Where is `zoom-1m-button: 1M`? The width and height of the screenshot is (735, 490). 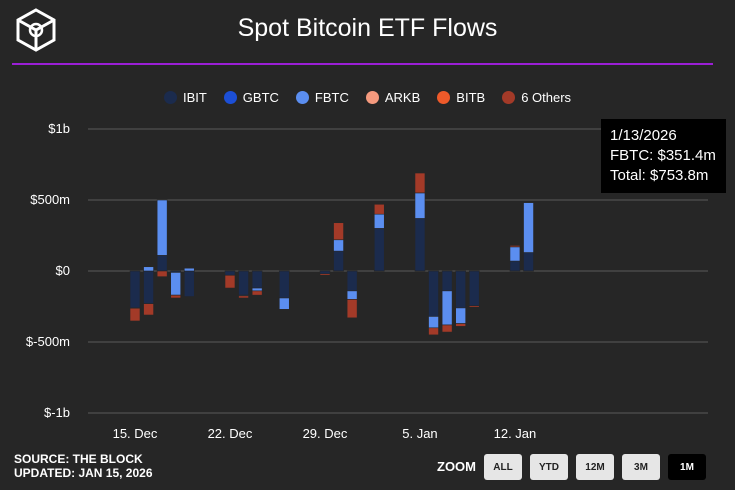
zoom-1m-button: 1M is located at coordinates (687, 467).